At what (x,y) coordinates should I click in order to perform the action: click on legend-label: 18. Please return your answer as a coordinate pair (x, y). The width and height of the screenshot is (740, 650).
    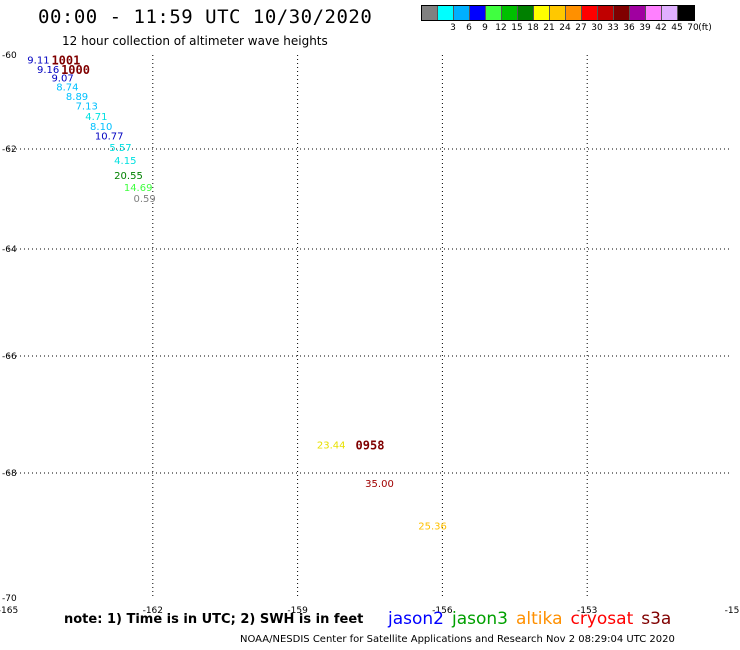
    Looking at the image, I should click on (533, 28).